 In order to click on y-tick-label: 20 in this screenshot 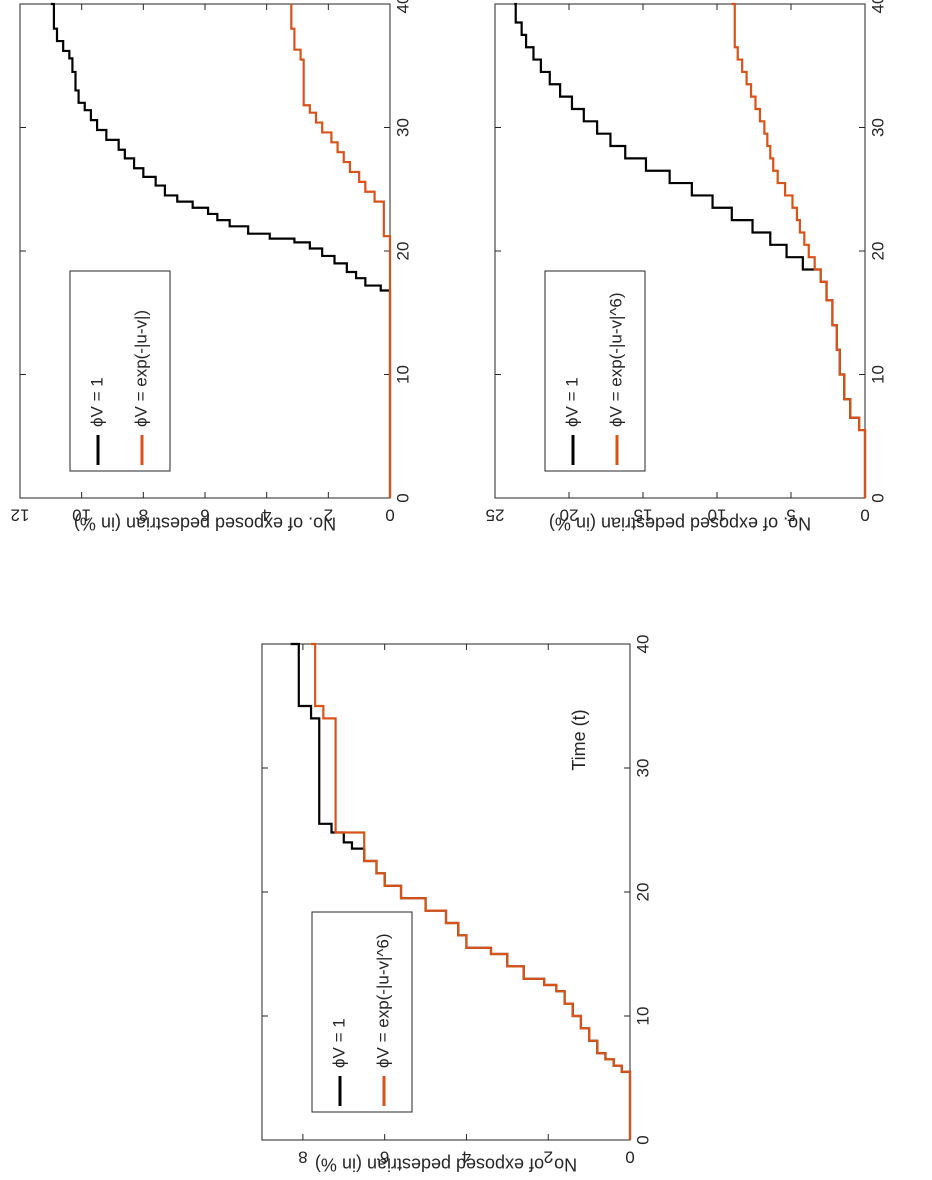, I will do `click(569, 515)`.